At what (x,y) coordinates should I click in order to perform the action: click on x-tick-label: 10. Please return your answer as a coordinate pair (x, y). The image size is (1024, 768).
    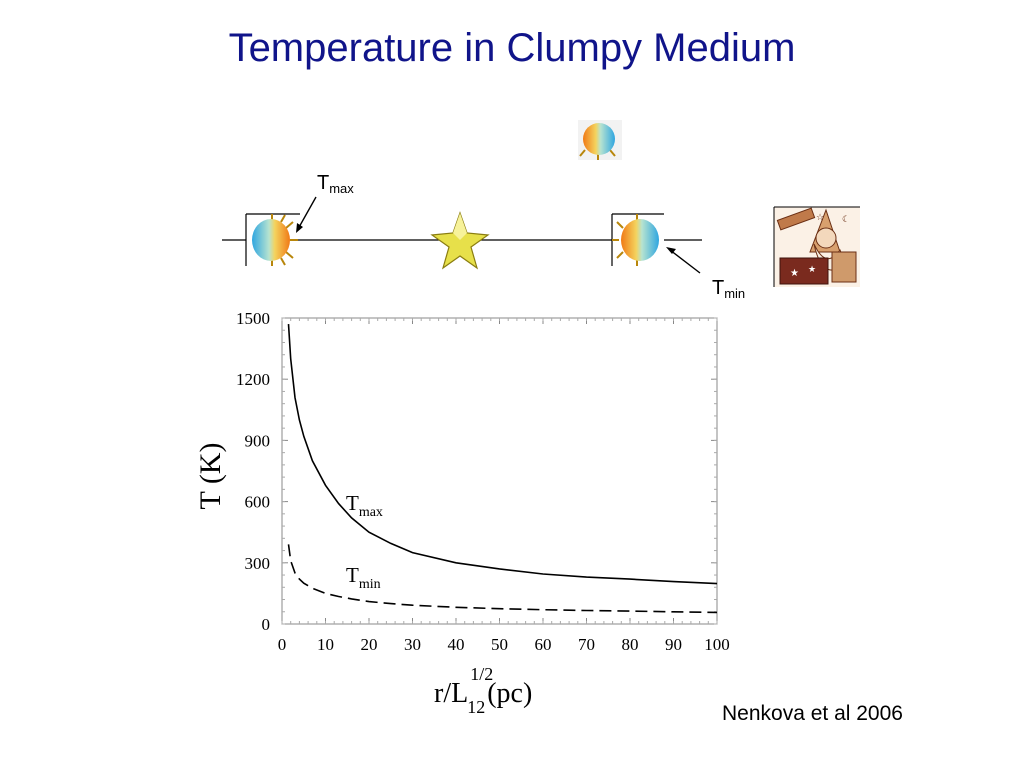
    Looking at the image, I should click on (325, 644).